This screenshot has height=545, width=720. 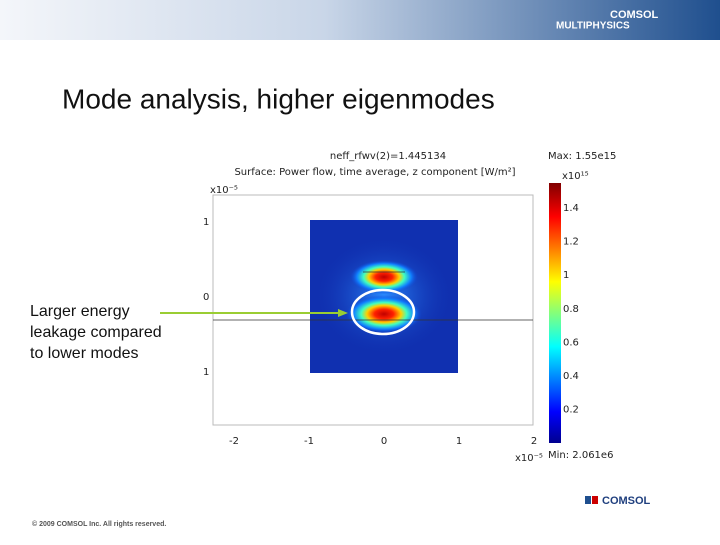 I want to click on colorbar-tick-label: 0.2, so click(x=571, y=410).